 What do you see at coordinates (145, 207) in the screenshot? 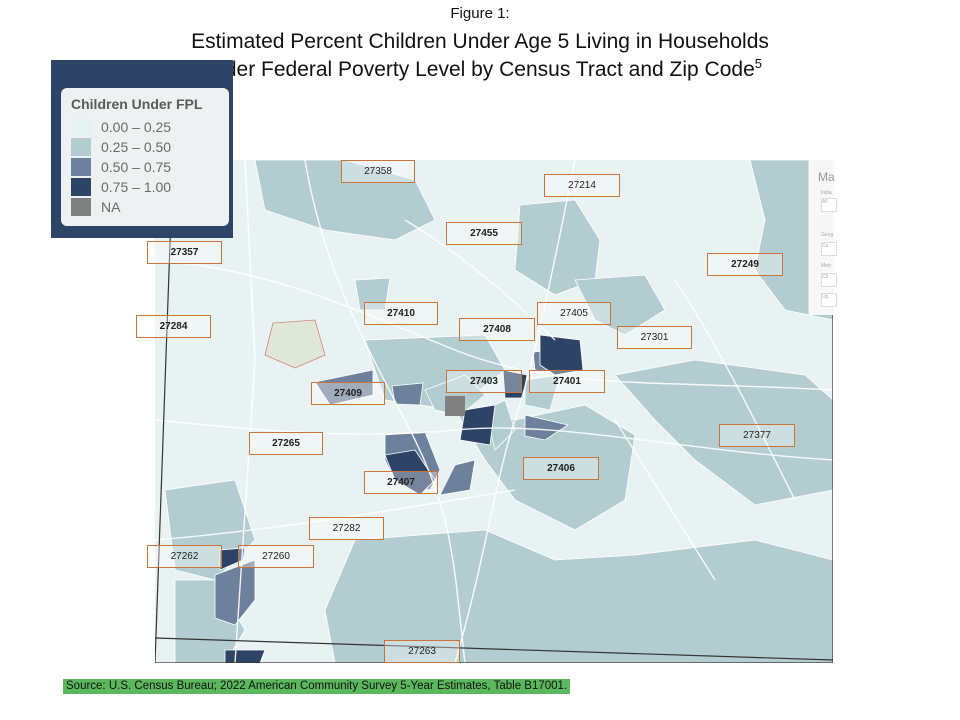
I see `legend-item: NA` at bounding box center [145, 207].